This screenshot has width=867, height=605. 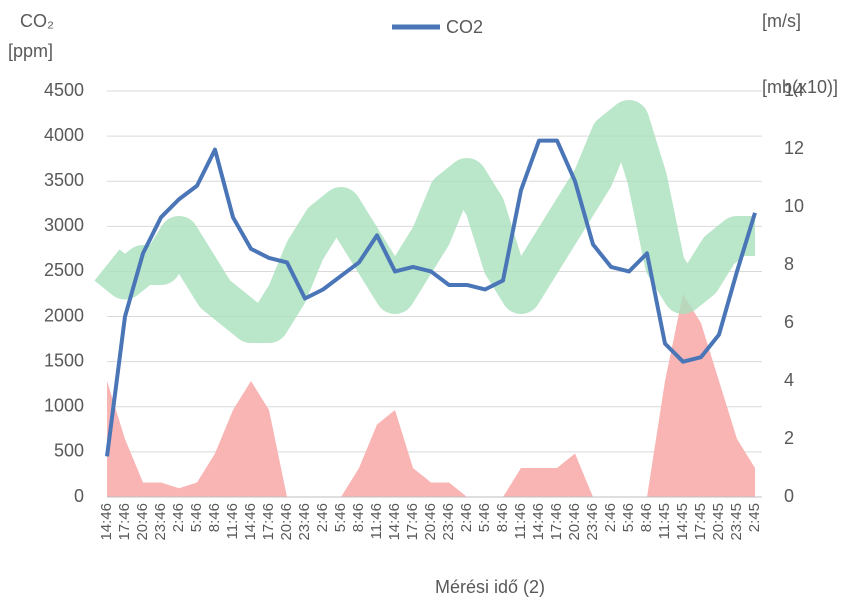 What do you see at coordinates (464, 27) in the screenshot?
I see `legend-label: CO2` at bounding box center [464, 27].